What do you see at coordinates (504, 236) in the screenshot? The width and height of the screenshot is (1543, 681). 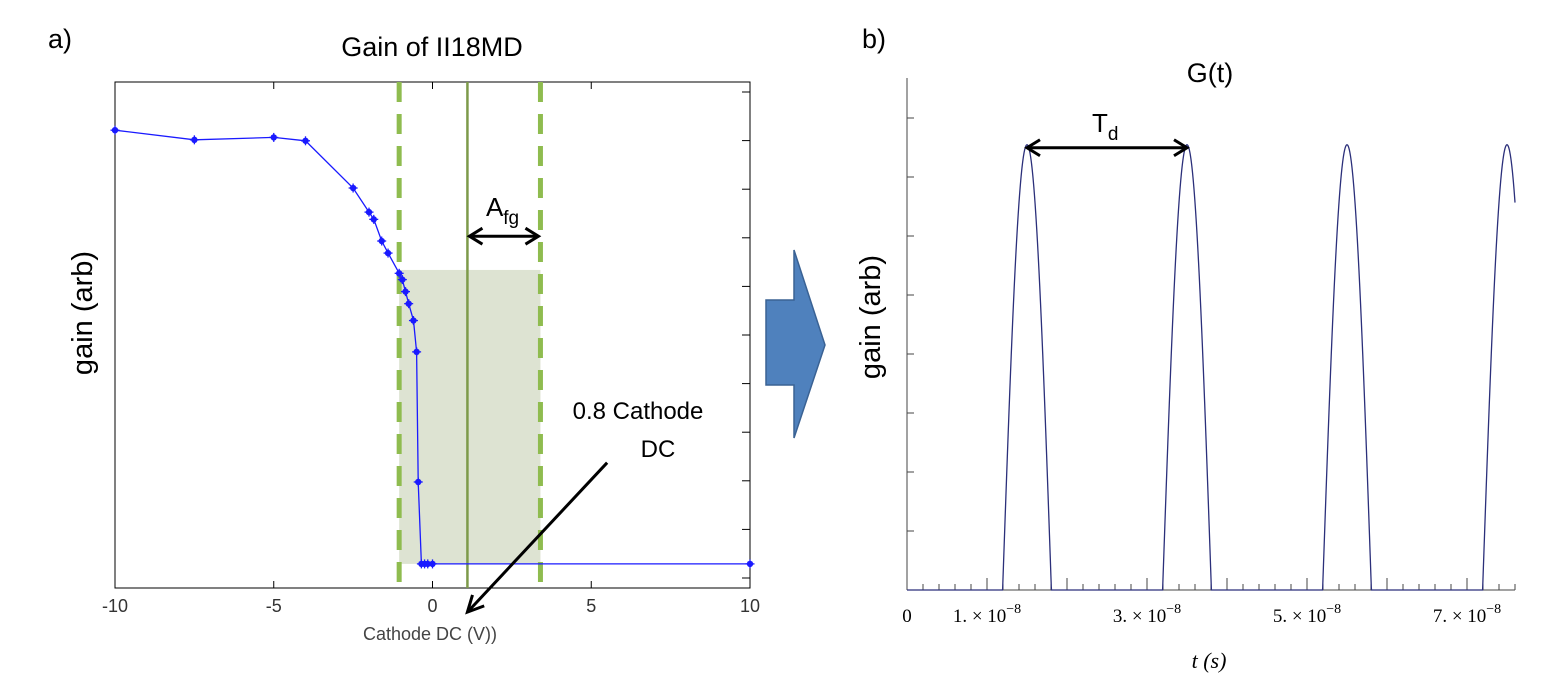 I see `afg-arrow` at bounding box center [504, 236].